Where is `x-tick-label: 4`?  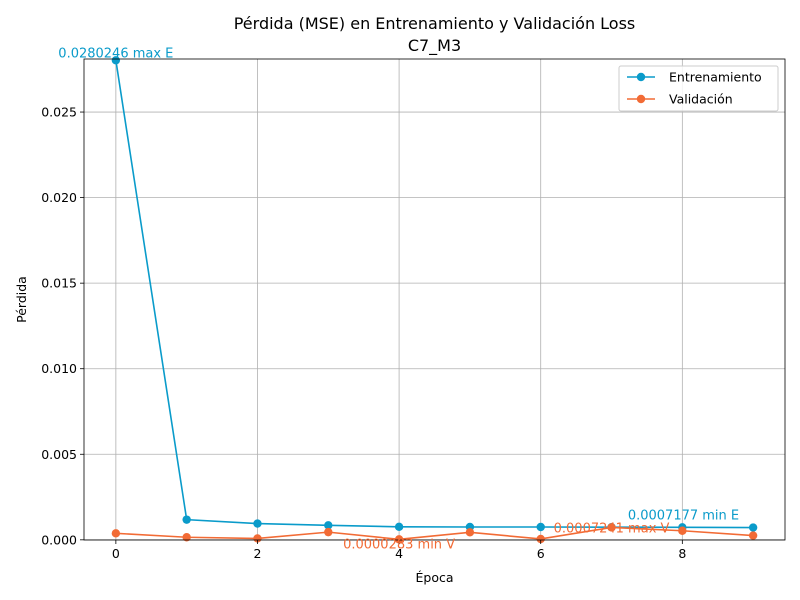 x-tick-label: 4 is located at coordinates (399, 553).